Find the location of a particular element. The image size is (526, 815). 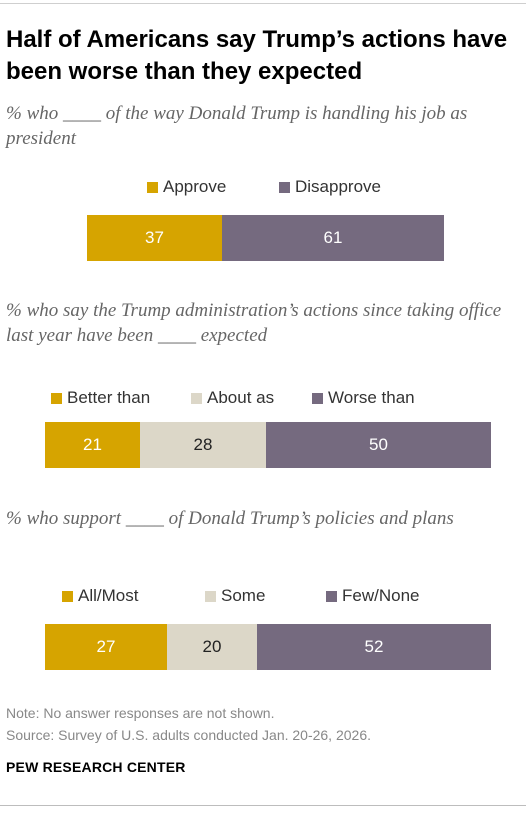

chart-2-legend: Better than About as Worse than is located at coordinates (263, 398).